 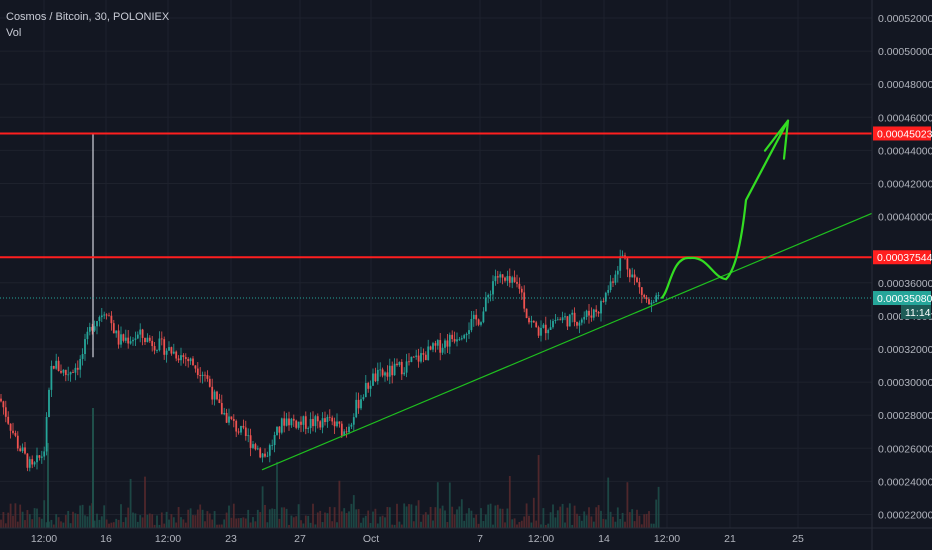 What do you see at coordinates (905, 350) in the screenshot?
I see `price-tick-label: 0.00032000` at bounding box center [905, 350].